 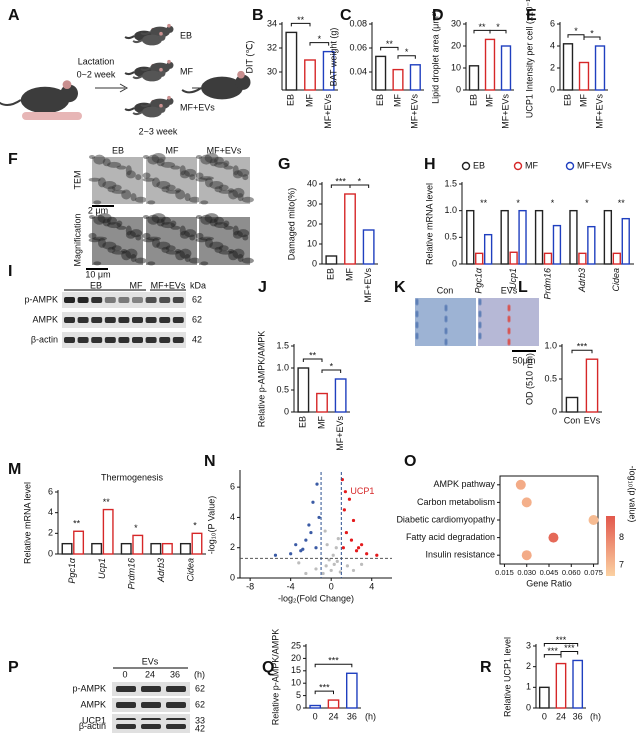 I want to click on kda: 33, so click(x=200, y=720).